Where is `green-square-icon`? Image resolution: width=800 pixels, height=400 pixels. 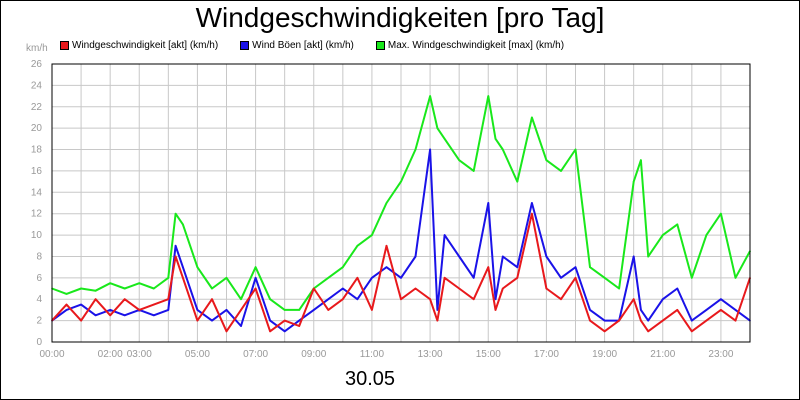
green-square-icon is located at coordinates (380, 45).